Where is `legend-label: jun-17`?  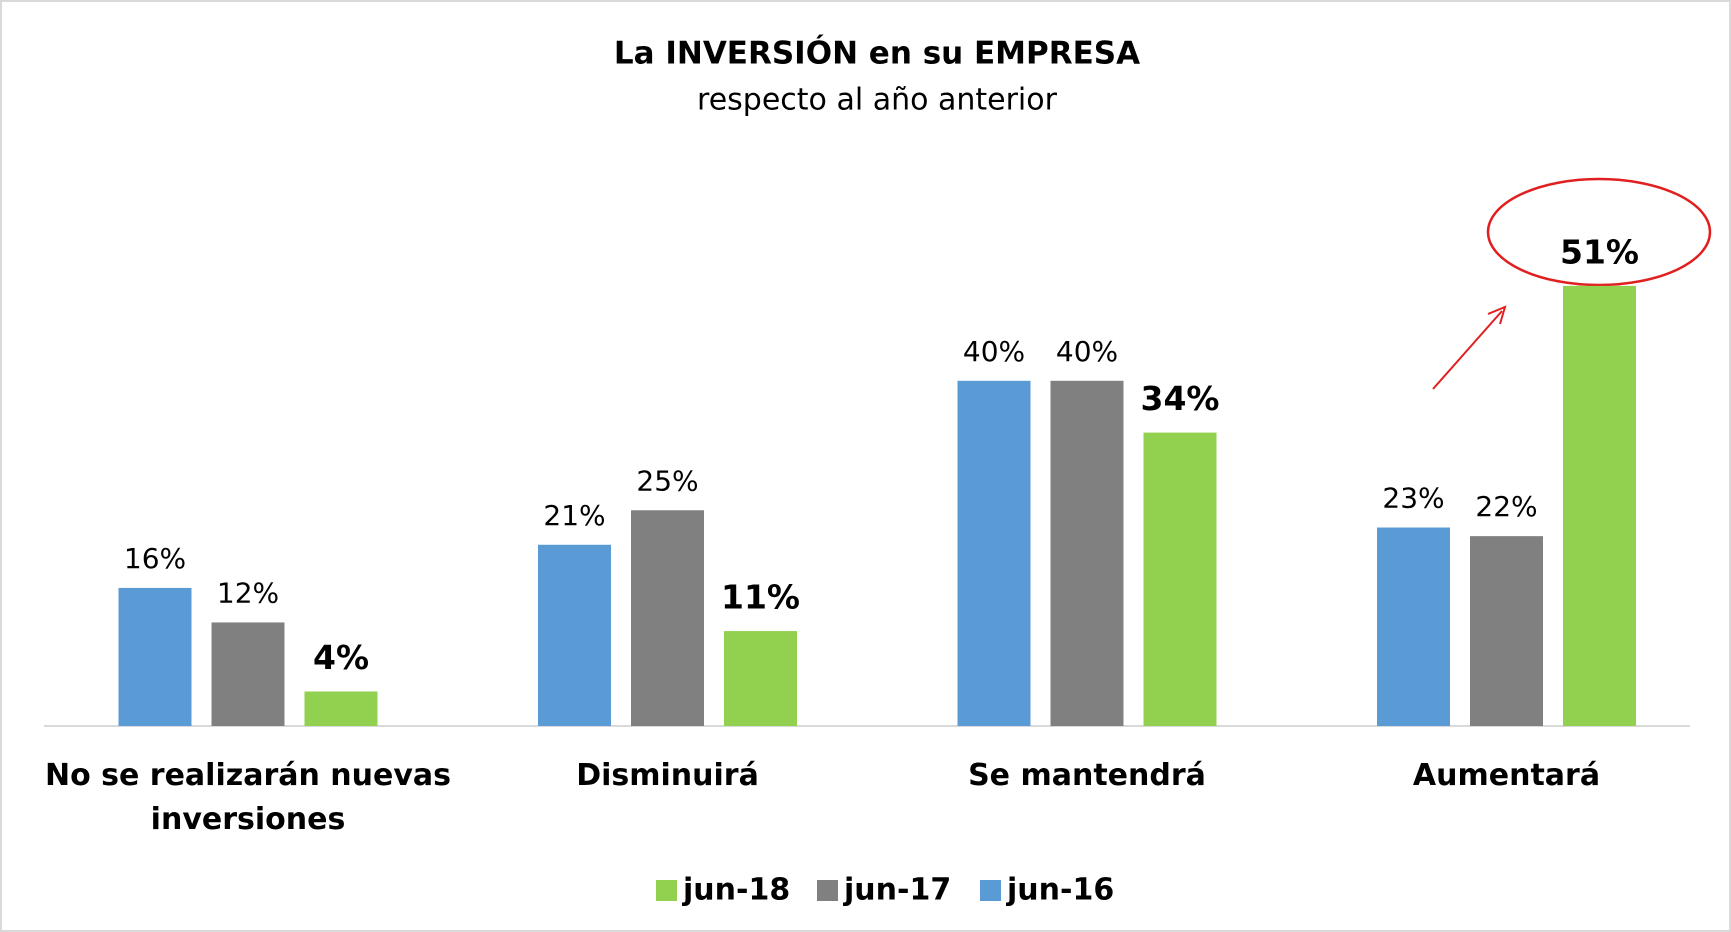 legend-label: jun-17 is located at coordinates (897, 890).